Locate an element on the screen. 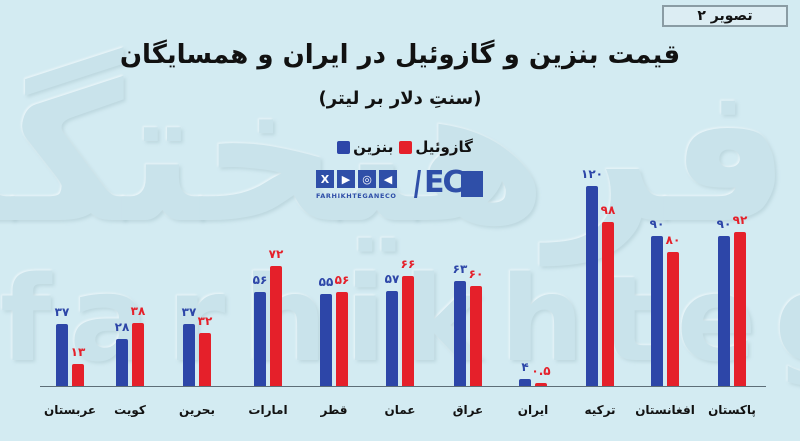 This screenshot has width=800, height=441. legend-item-diesel: گازوئیل is located at coordinates (436, 147).